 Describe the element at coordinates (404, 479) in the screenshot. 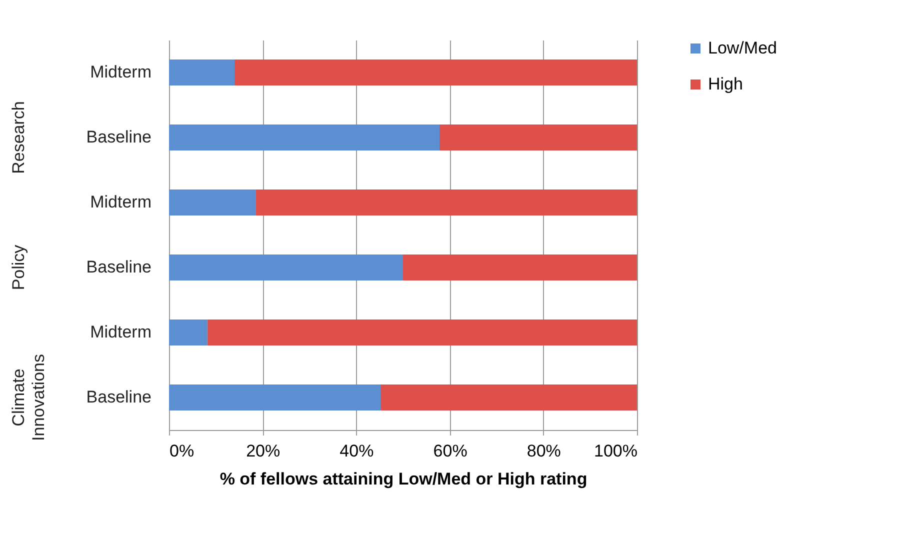

I see `x-axis-title: % of fellows attaining Low/Med or High rating` at that location.